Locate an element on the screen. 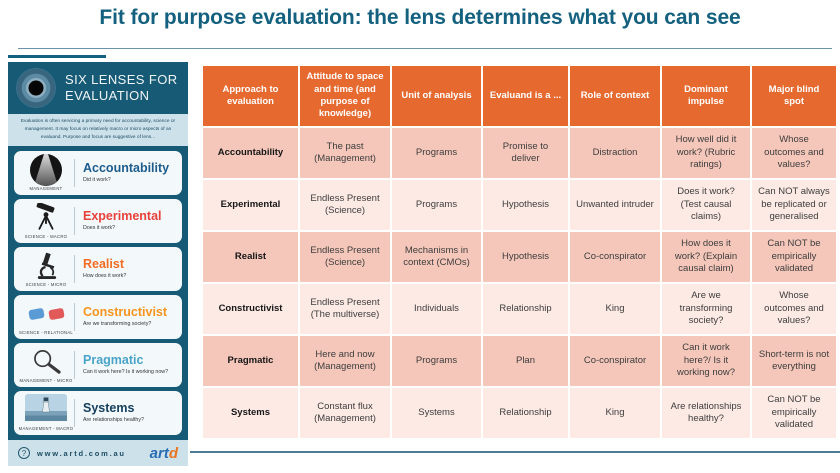 This screenshot has width=840, height=473. lens-category: SCIENCE - RELATIONAL is located at coordinates (46, 333).